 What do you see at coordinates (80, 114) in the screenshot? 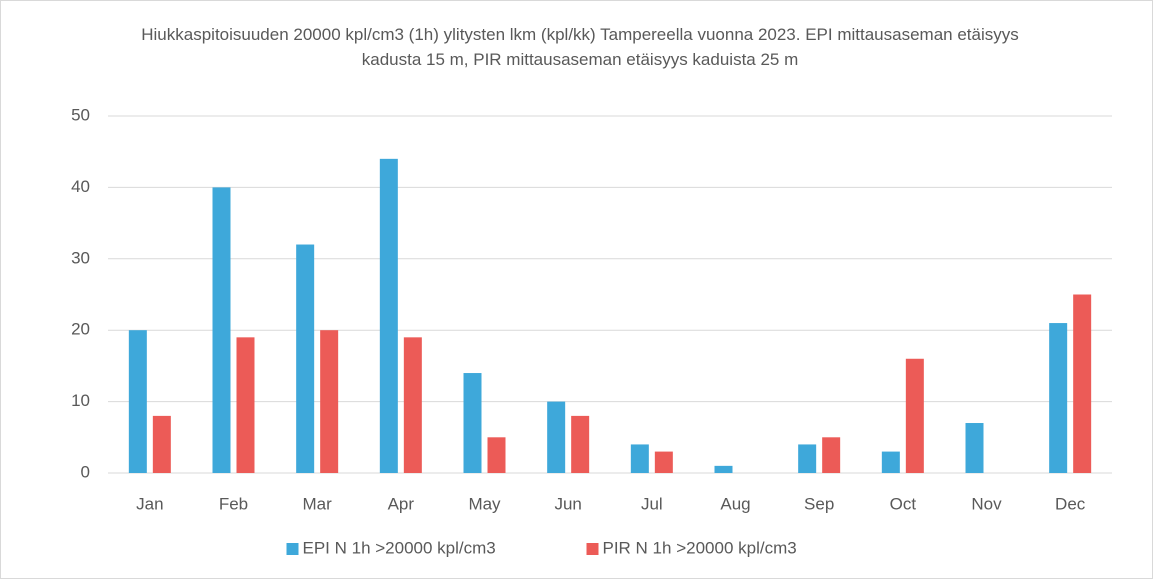
I see `y-tick-label: 50` at bounding box center [80, 114].